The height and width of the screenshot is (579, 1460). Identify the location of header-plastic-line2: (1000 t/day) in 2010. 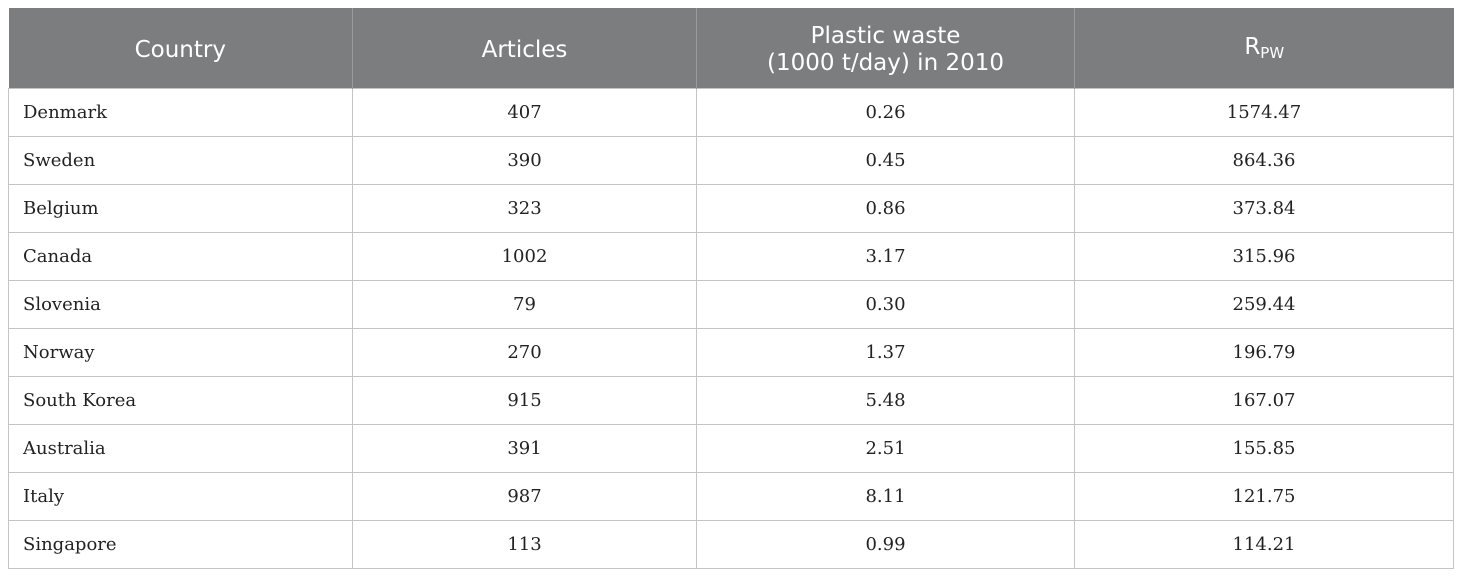
(885, 63).